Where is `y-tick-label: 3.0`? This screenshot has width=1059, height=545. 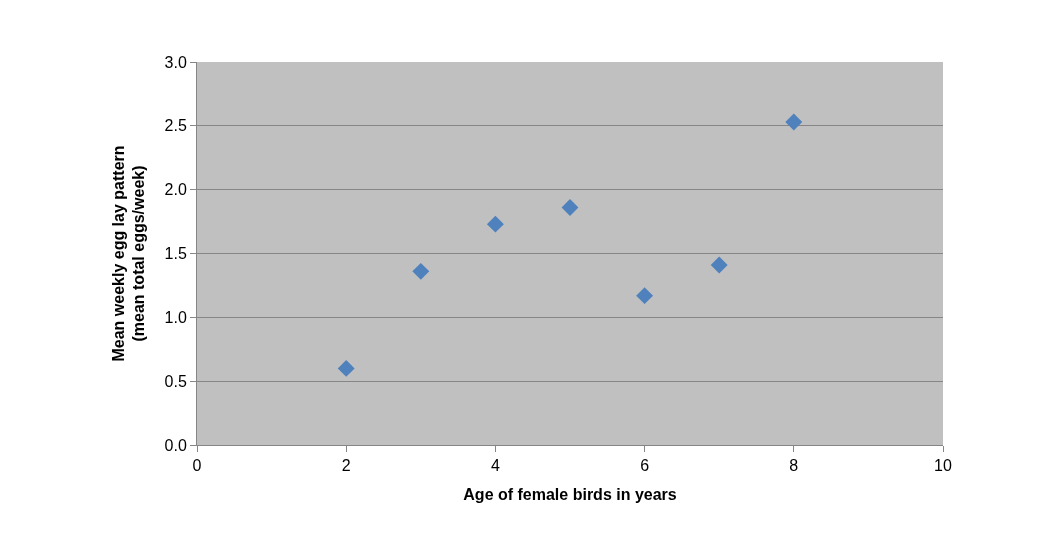
y-tick-label: 3.0 is located at coordinates (175, 62).